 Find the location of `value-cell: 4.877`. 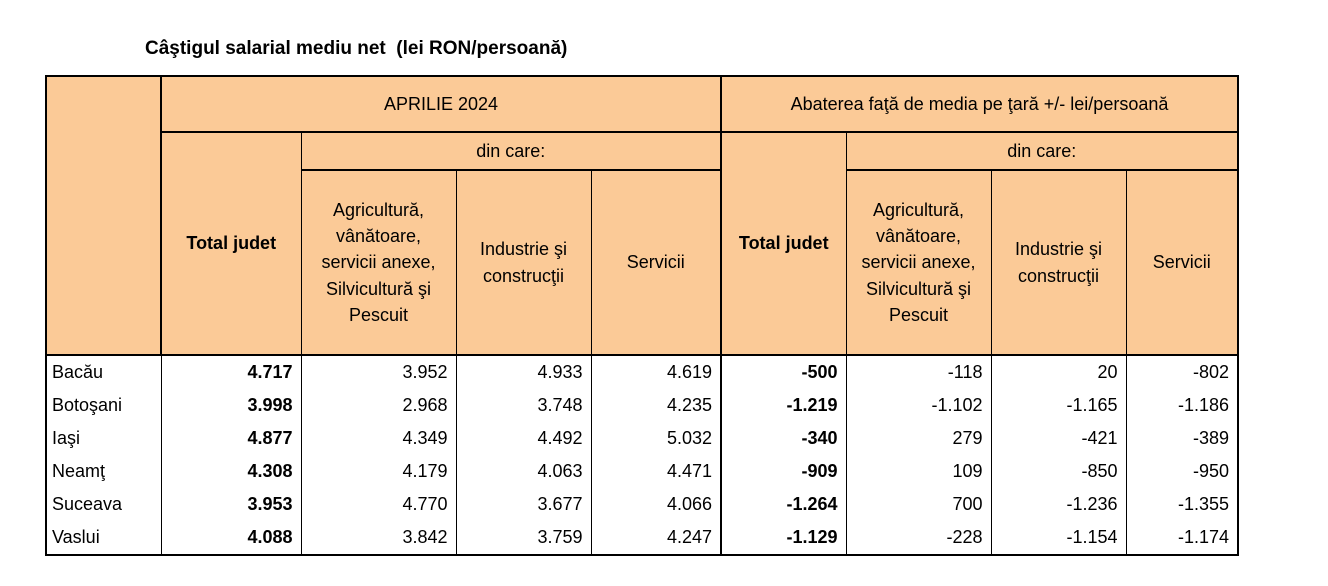

value-cell: 4.877 is located at coordinates (231, 438).